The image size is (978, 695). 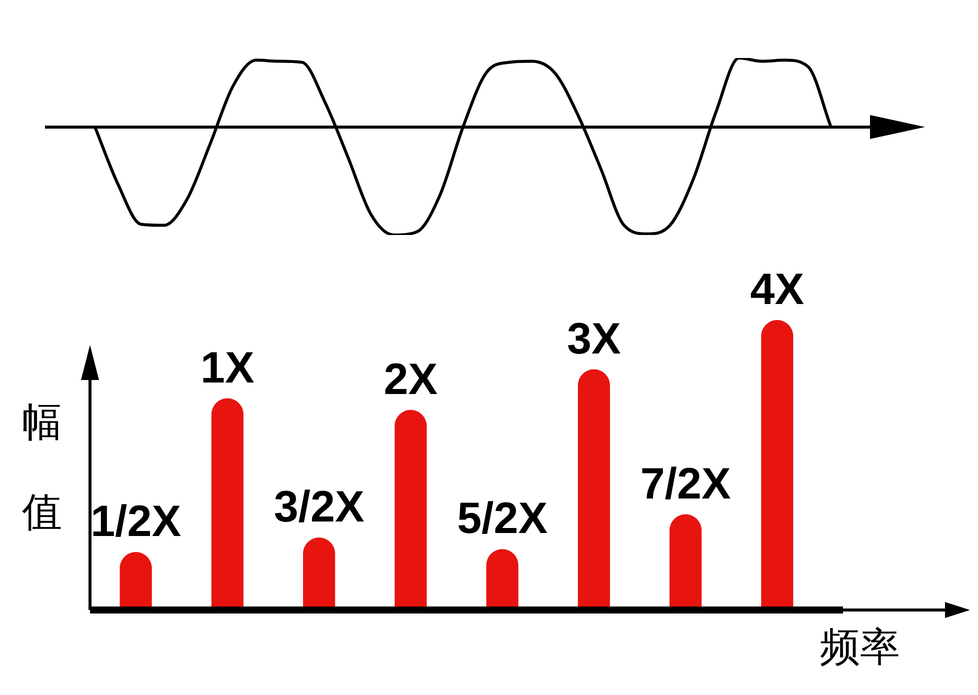 I want to click on x-tick-label: 2X, so click(x=411, y=379).